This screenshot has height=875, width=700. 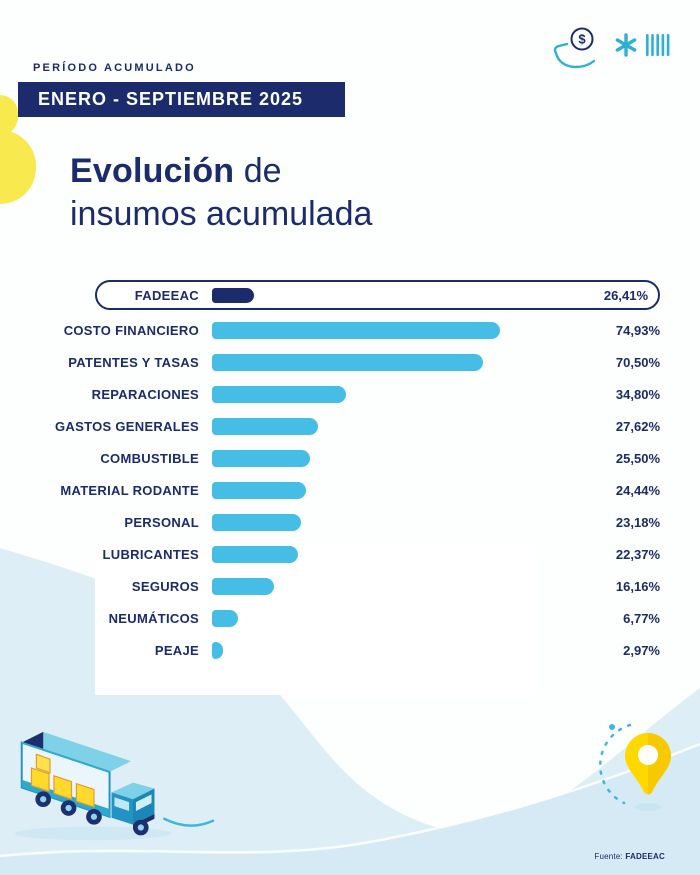 What do you see at coordinates (637, 362) in the screenshot?
I see `chart-row-value: 70,50%` at bounding box center [637, 362].